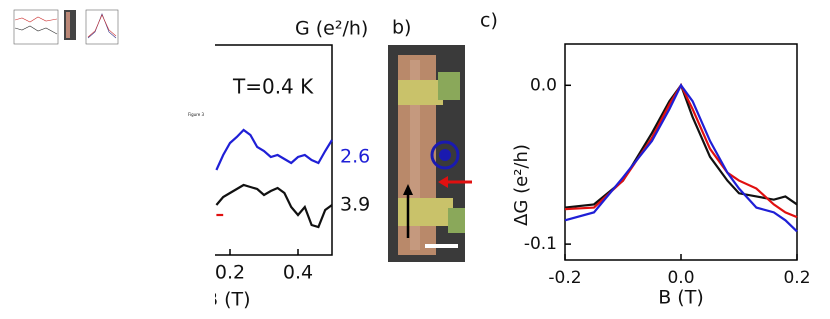 Image resolution: width=830 pixels, height=319 pixels. Describe the element at coordinates (331, 29) in the screenshot. I see `chart-title: G (e²/h)` at that location.